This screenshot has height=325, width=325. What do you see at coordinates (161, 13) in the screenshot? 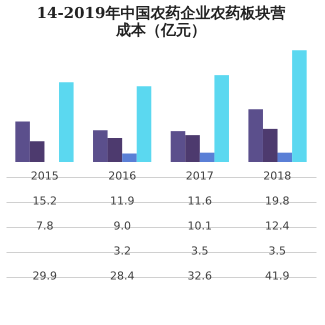
I see `text: 14-2019年中国农药企业农药板块营` at bounding box center [161, 13].